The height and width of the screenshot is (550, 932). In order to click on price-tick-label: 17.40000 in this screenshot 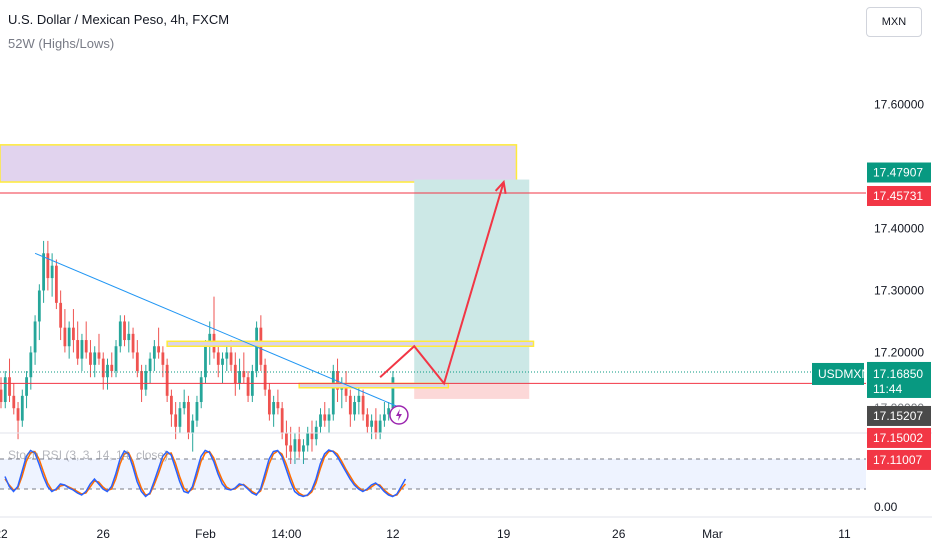, I will do `click(899, 229)`.